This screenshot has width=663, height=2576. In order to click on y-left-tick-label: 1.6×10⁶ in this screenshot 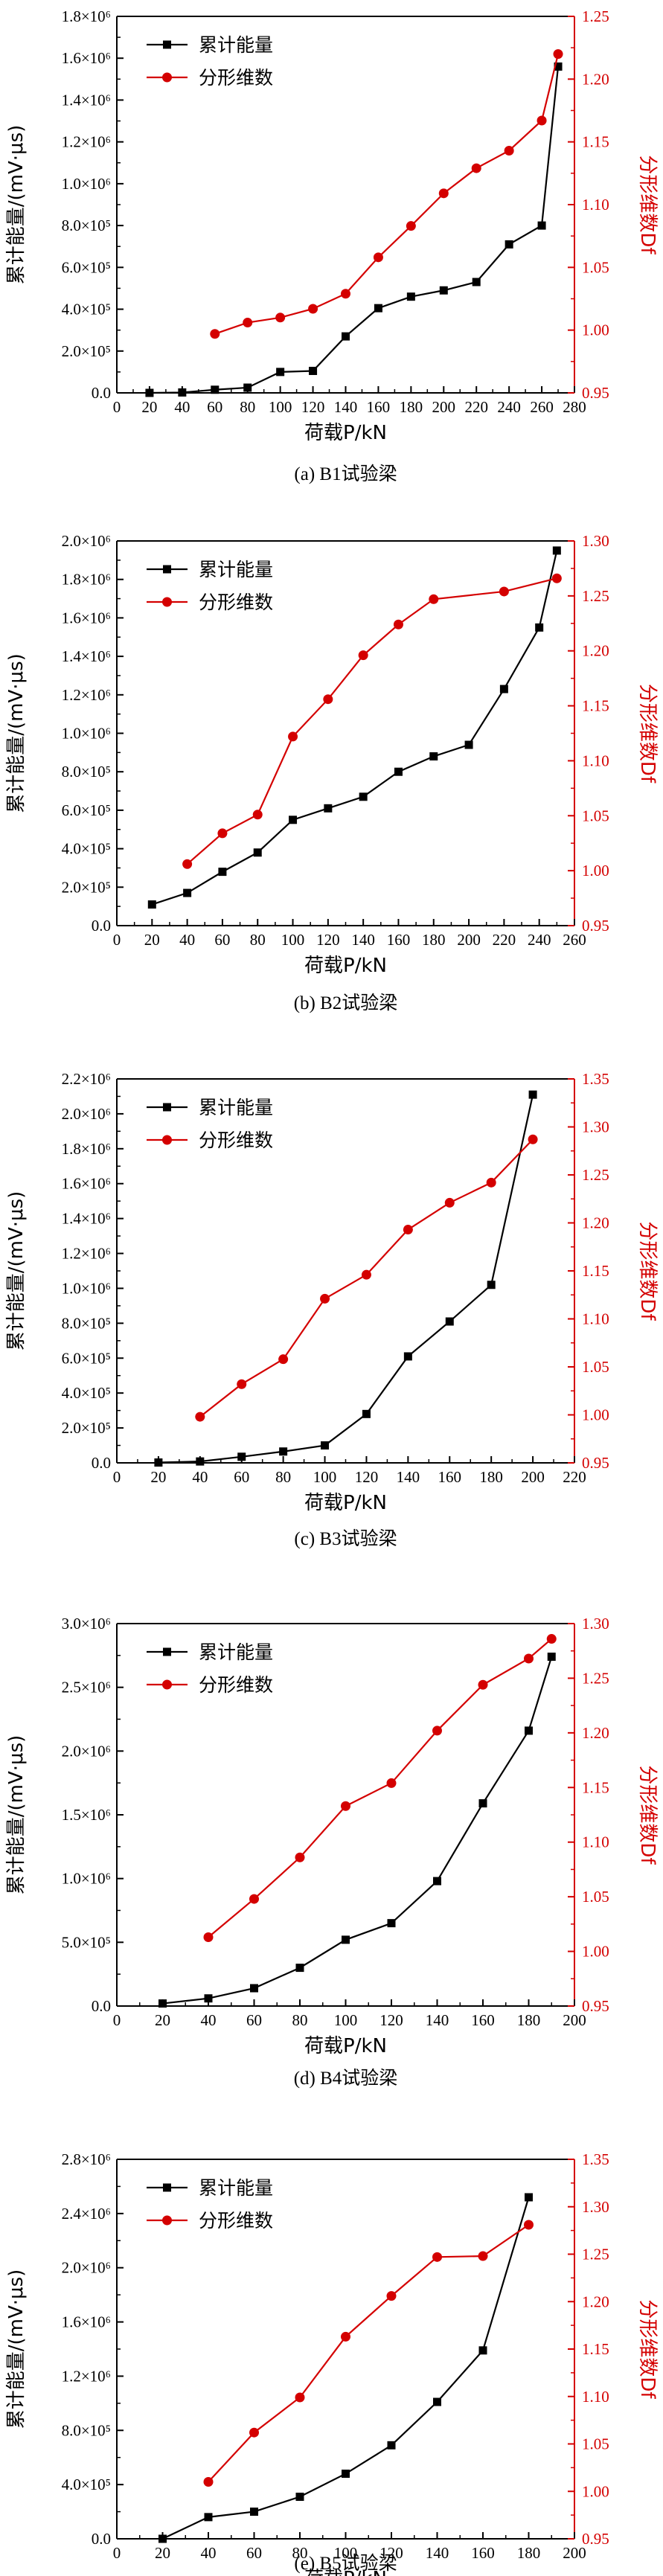, I will do `click(87, 1184)`.